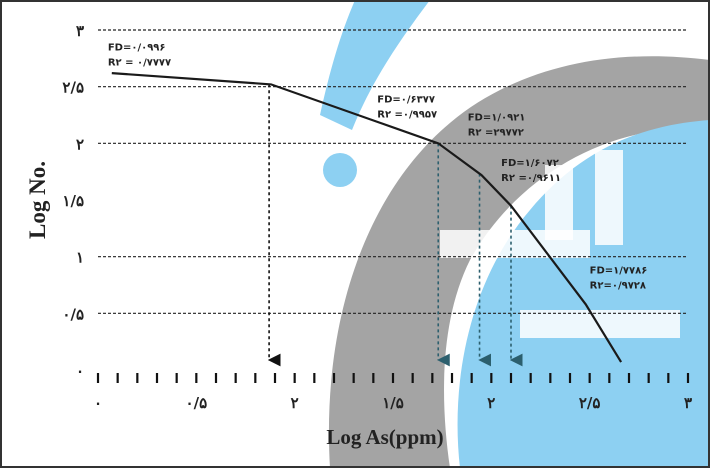 The width and height of the screenshot is (710, 468). What do you see at coordinates (619, 271) in the screenshot?
I see `segment-fd-label-4: FD=۱/۷۷۸۶` at bounding box center [619, 271].